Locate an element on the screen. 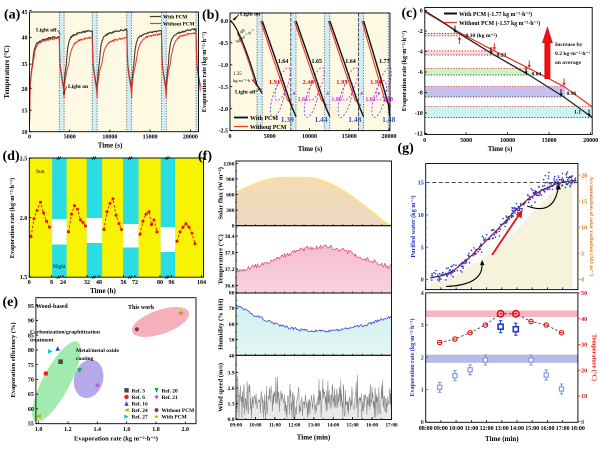 This screenshot has width=600, height=451. svg-text: on average is located at coordinates (568, 63).